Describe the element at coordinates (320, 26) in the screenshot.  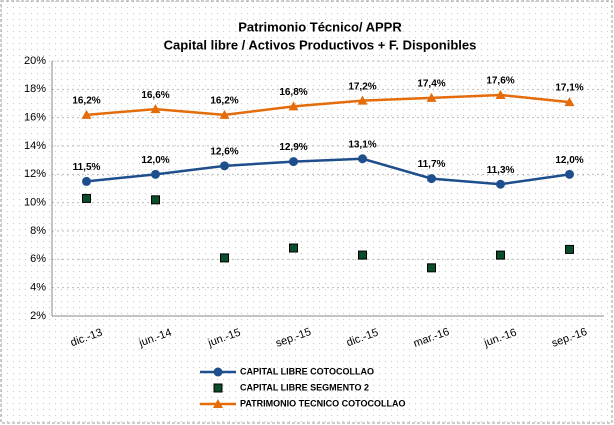
I see `chart-title: Patrimonio Técnico/ APPR` at that location.